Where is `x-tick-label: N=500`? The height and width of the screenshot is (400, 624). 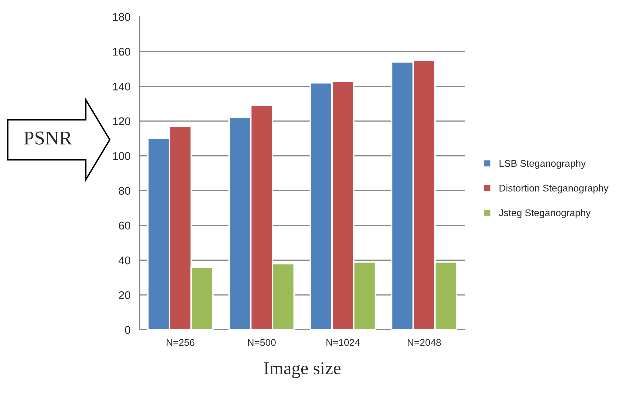
x-tick-label: N=500 is located at coordinates (262, 342).